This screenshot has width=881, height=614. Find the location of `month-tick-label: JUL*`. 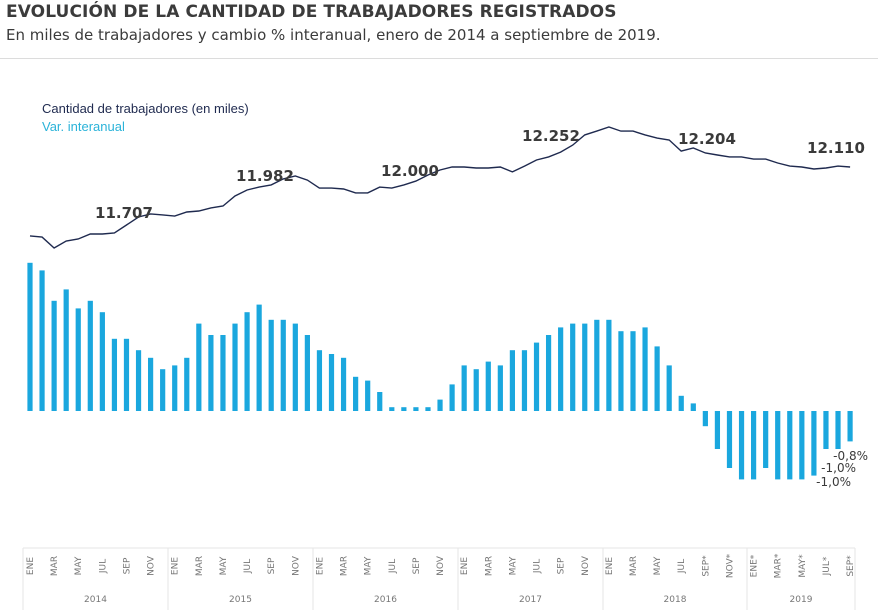

month-tick-label: JUL* is located at coordinates (827, 566).